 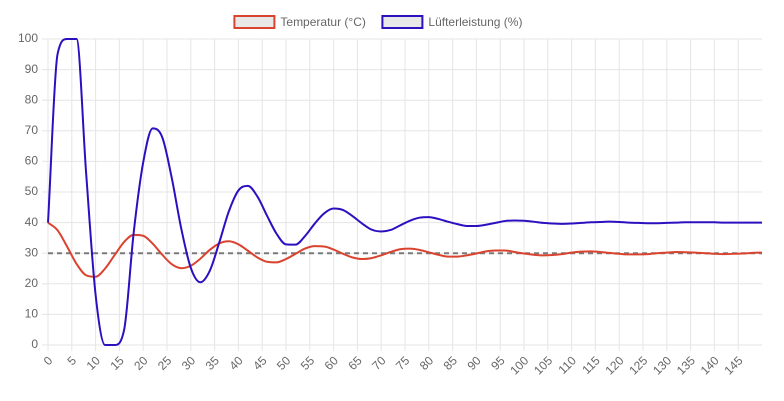 I want to click on x-tick-label: 35, so click(x=213, y=363).